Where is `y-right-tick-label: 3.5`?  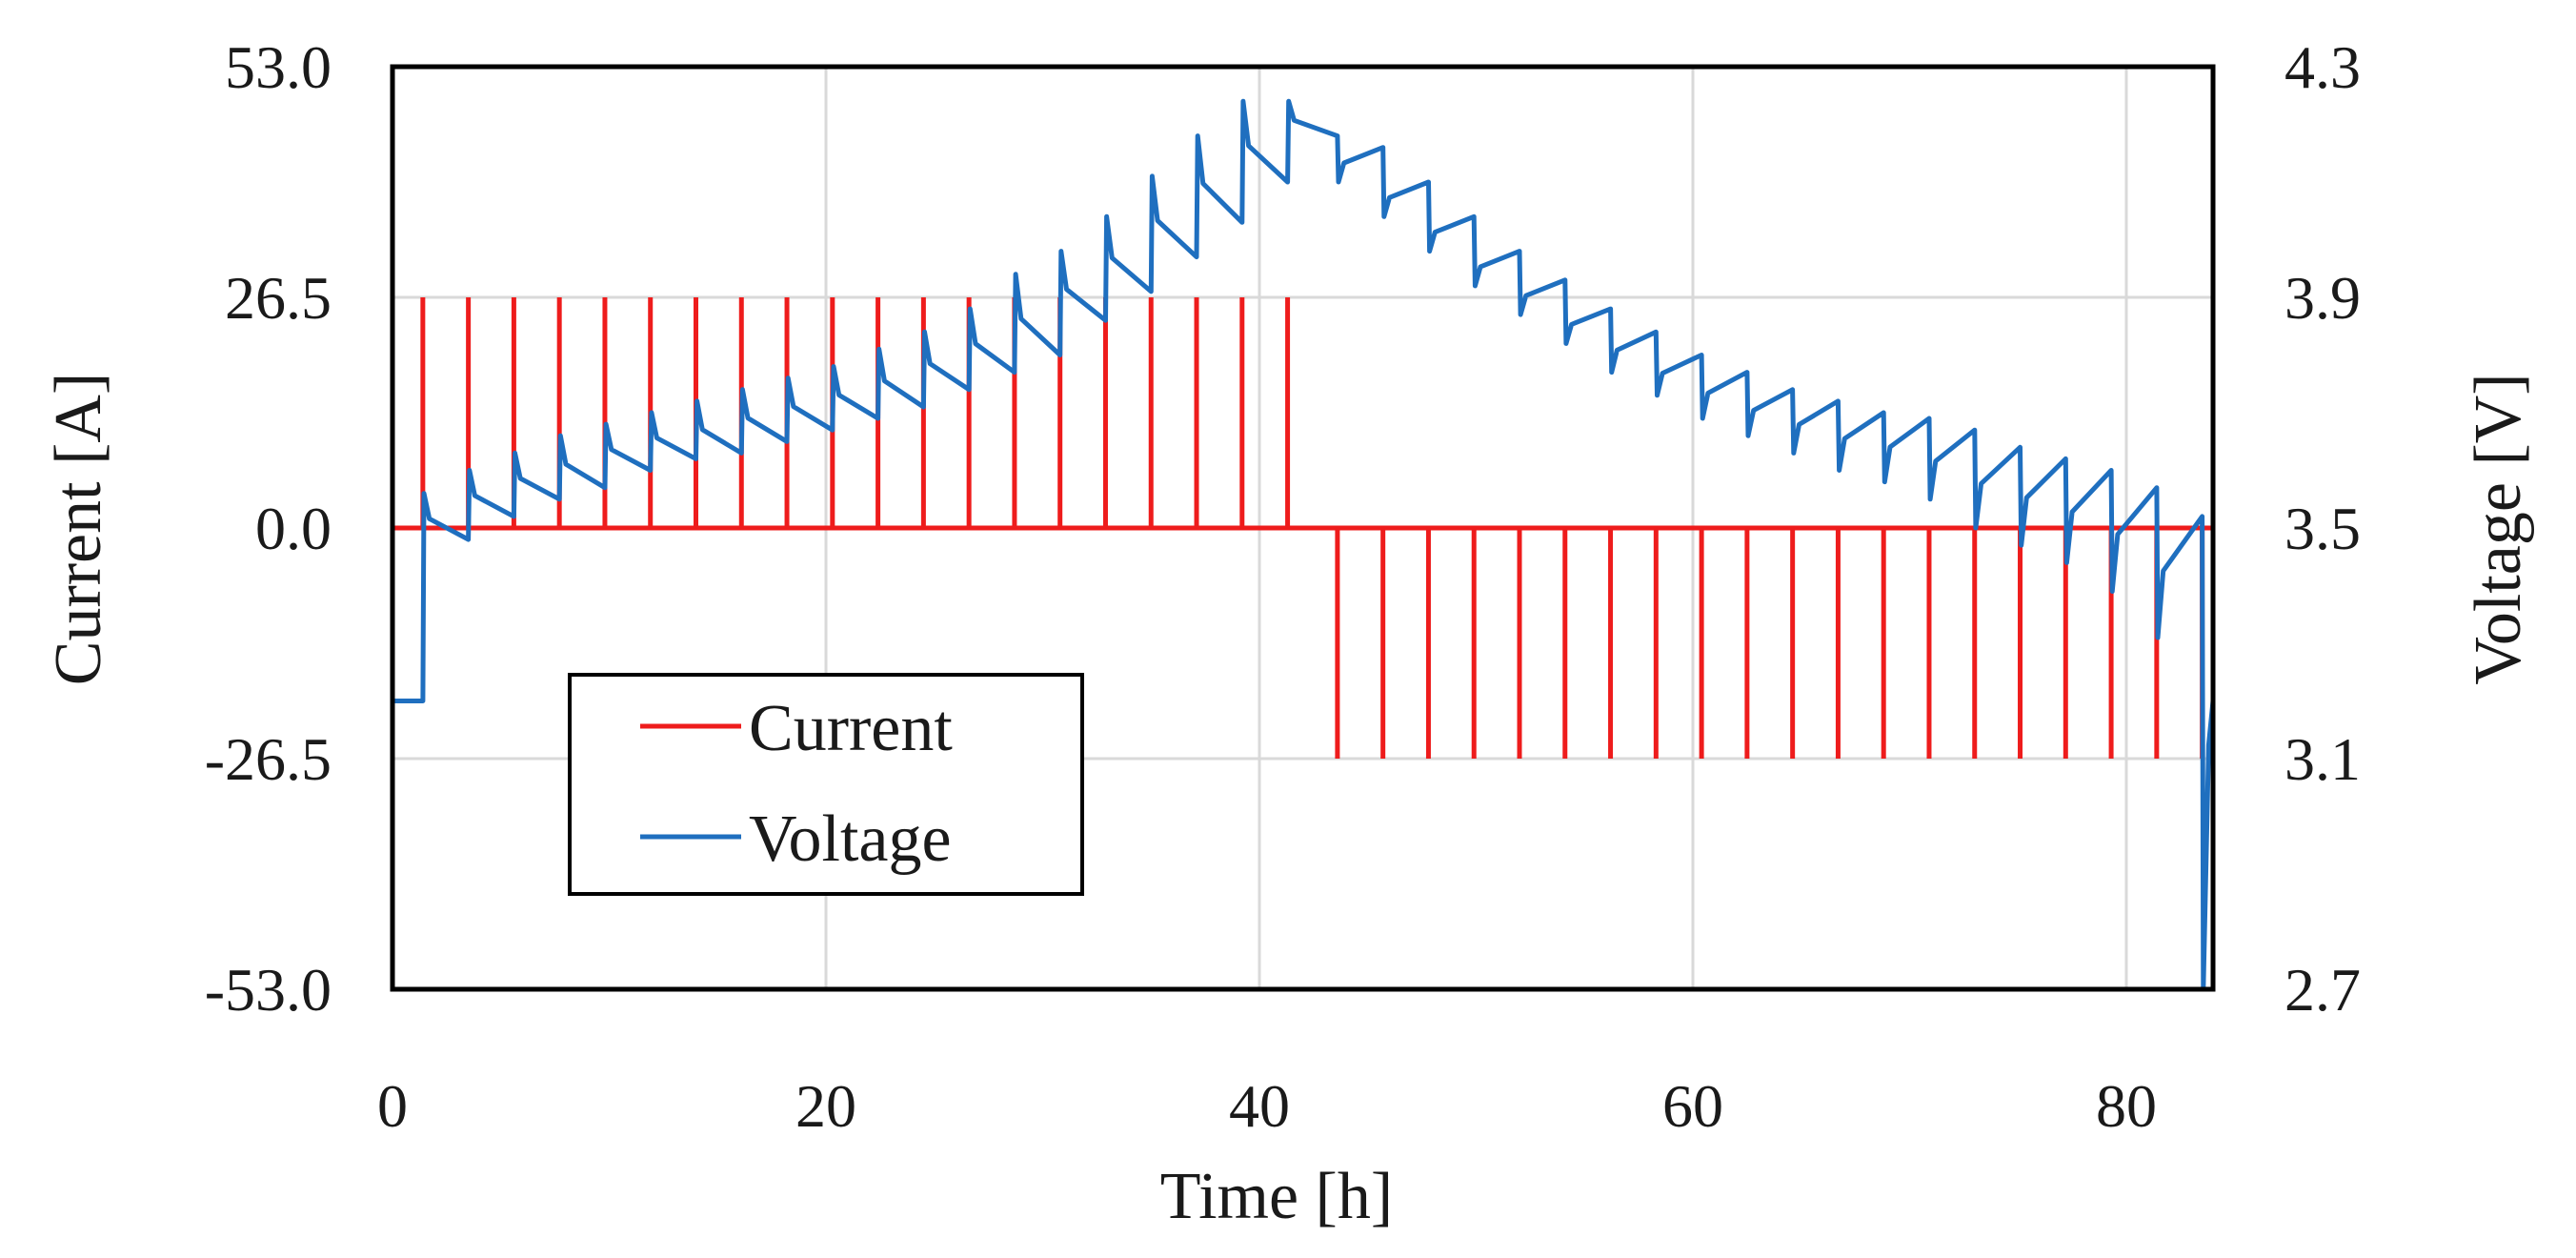 y-right-tick-label: 3.5 is located at coordinates (2323, 528).